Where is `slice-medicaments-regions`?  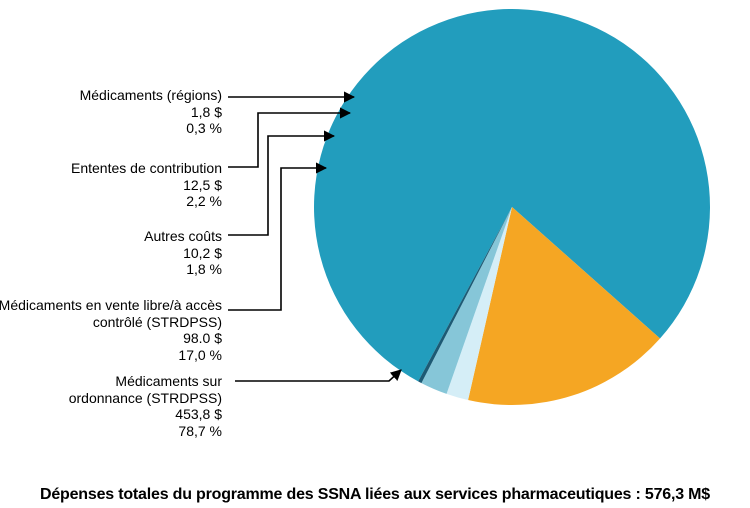
slice-medicaments-regions is located at coordinates (465, 295).